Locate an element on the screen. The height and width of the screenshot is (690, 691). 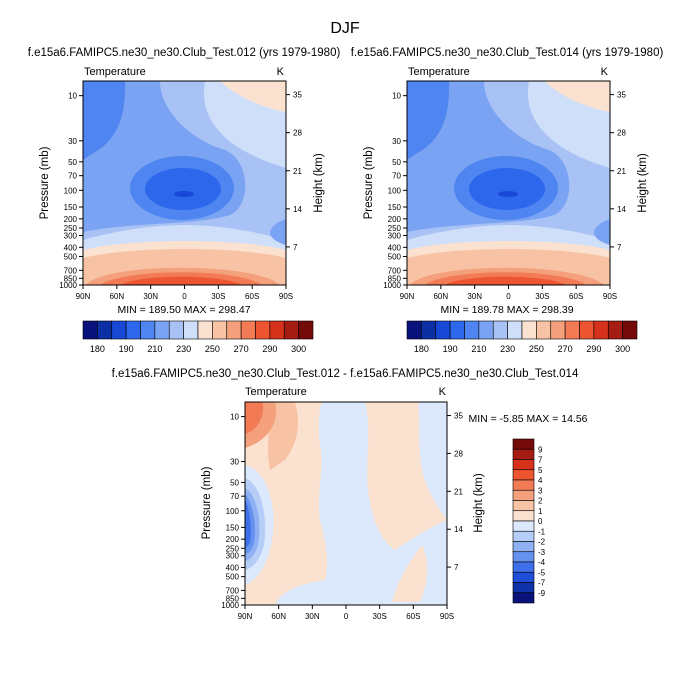
colorbar-label: -5 is located at coordinates (542, 572).